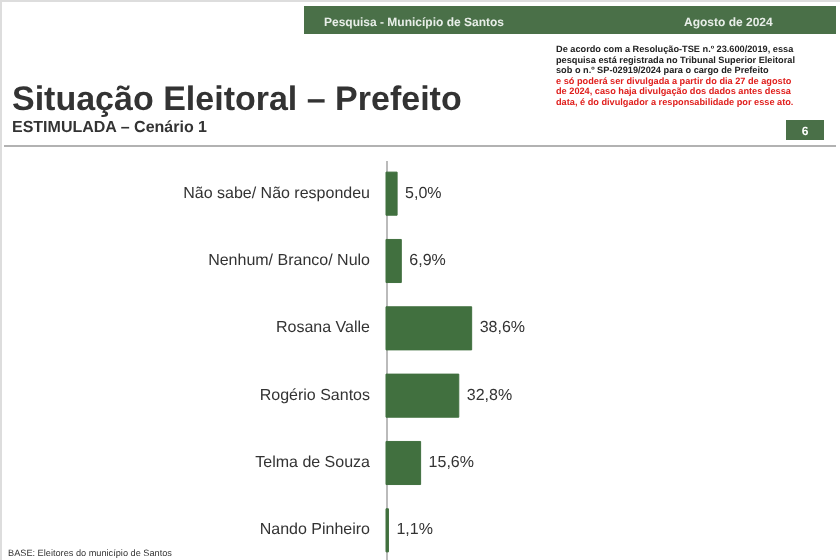 The width and height of the screenshot is (840, 560). What do you see at coordinates (414, 529) in the screenshot?
I see `data-label: 1,1%` at bounding box center [414, 529].